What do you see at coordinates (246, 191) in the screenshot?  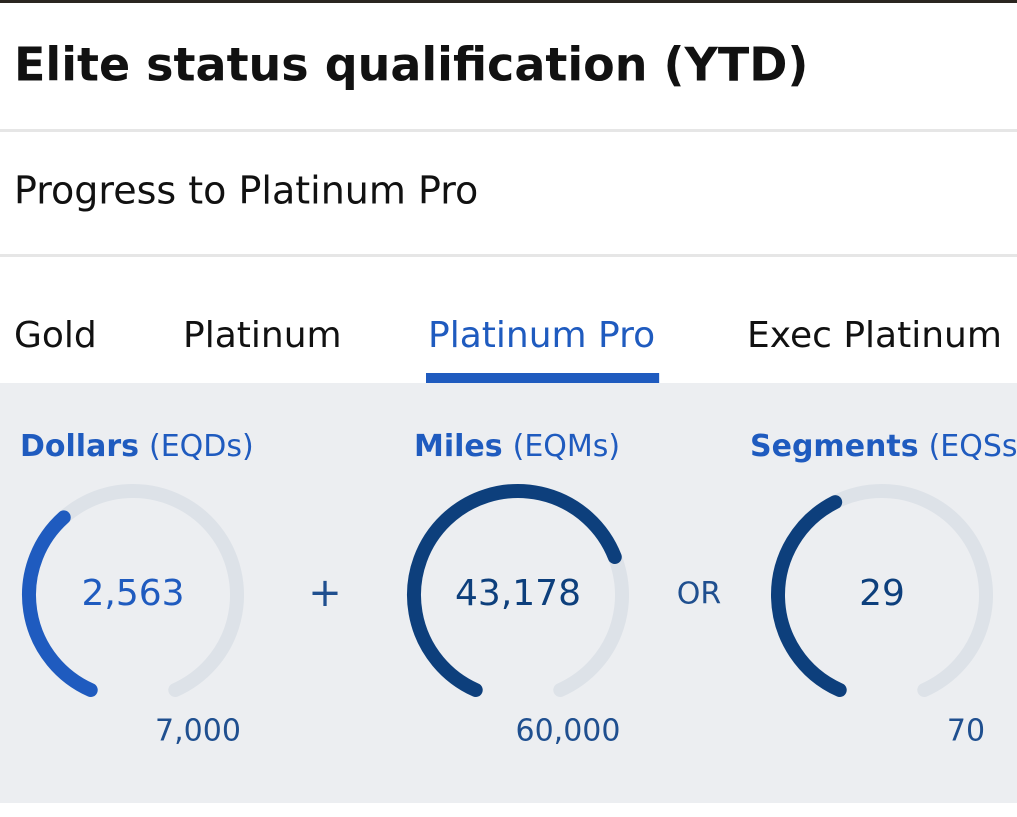 I see `subtitle: Progress to Platinum Pro` at bounding box center [246, 191].